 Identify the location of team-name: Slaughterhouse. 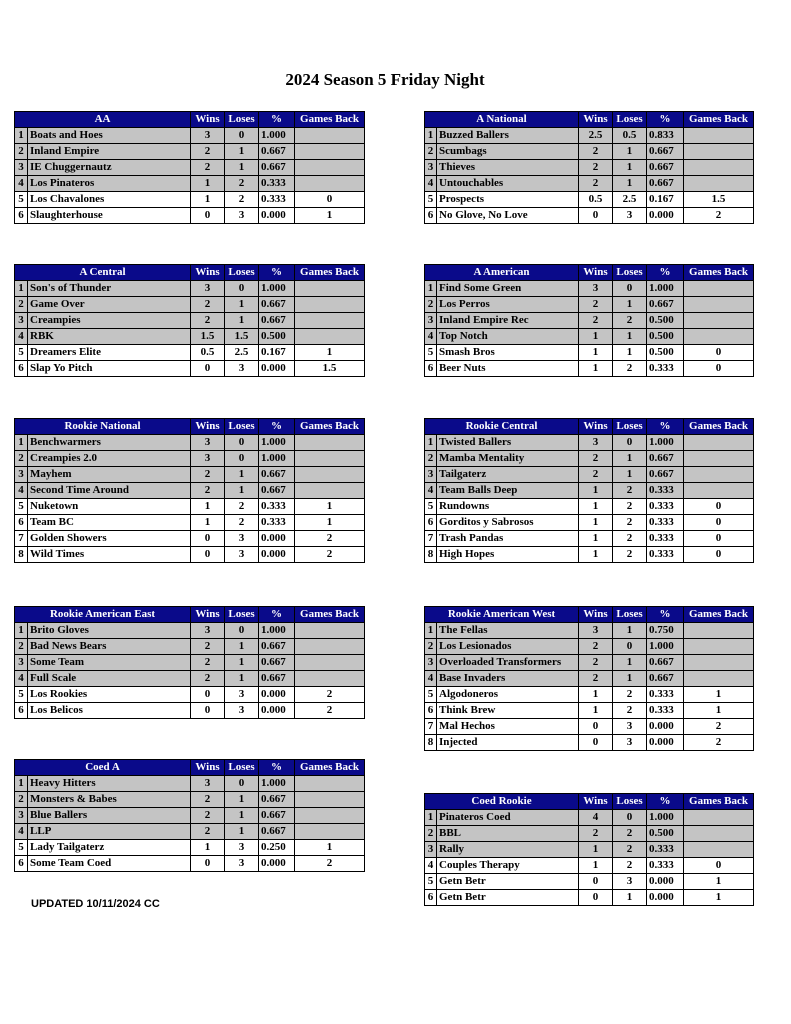
(109, 215).